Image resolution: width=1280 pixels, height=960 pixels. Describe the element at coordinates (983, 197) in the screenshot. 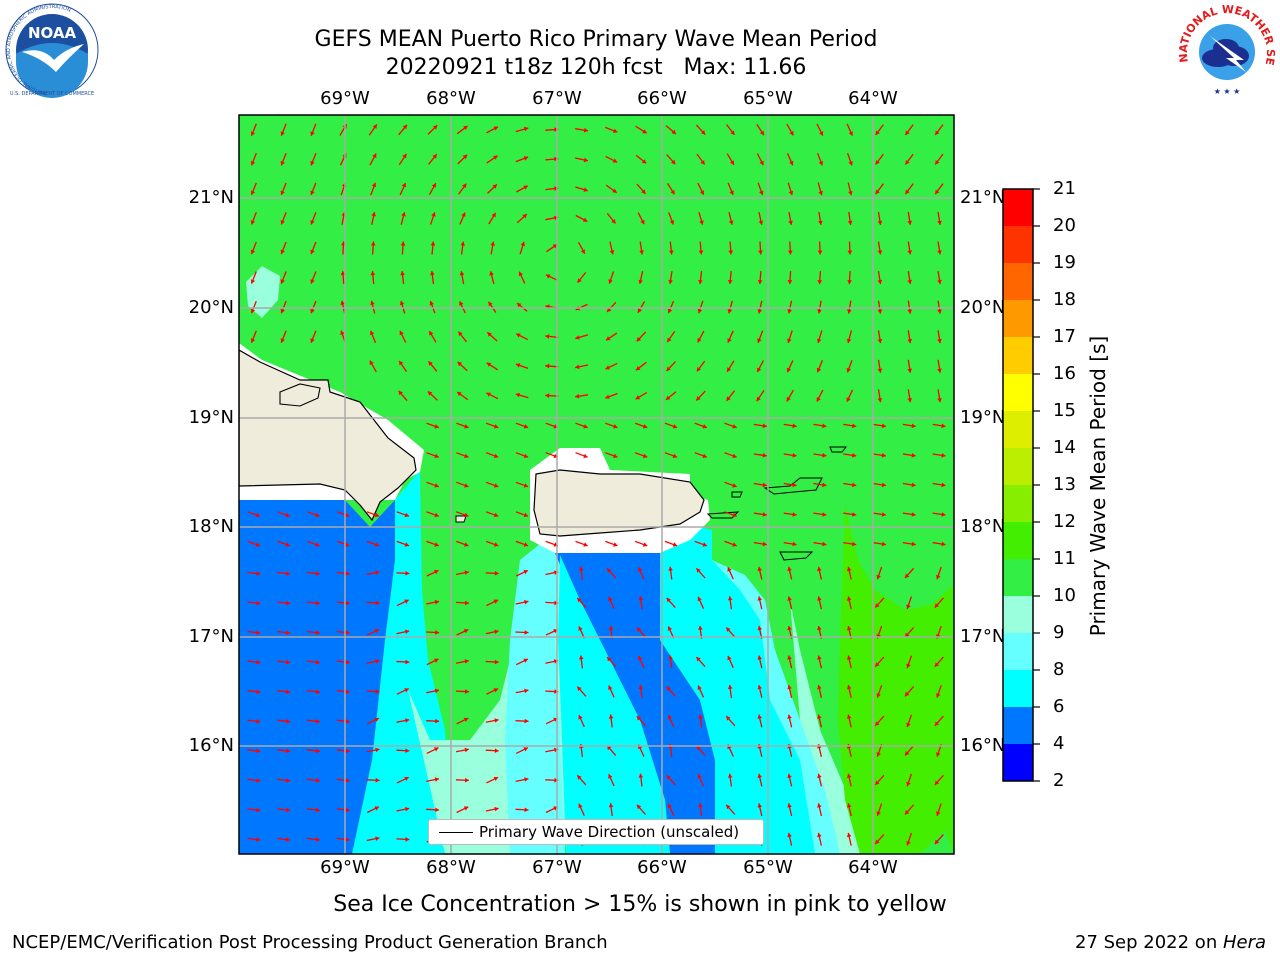

I see `lat-label-right: 21°N` at that location.